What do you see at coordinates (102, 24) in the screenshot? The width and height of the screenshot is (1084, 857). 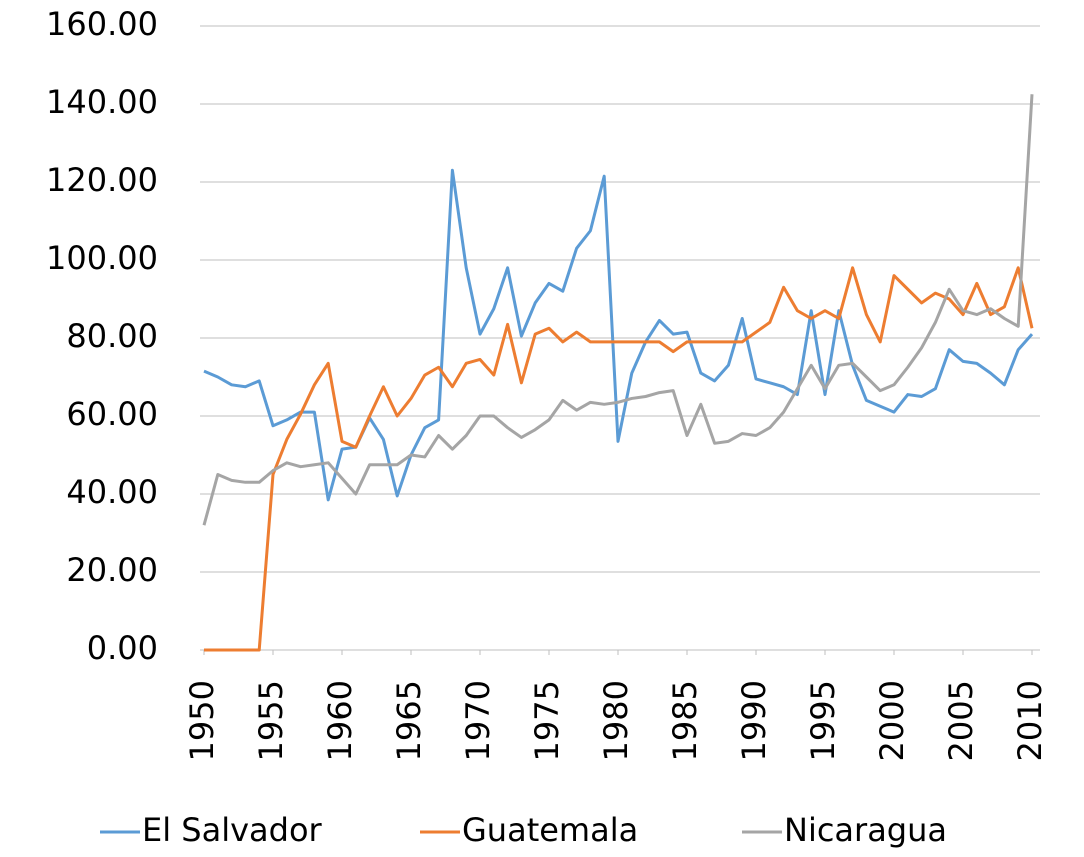 I see `y-tick-label: 160.00` at bounding box center [102, 24].